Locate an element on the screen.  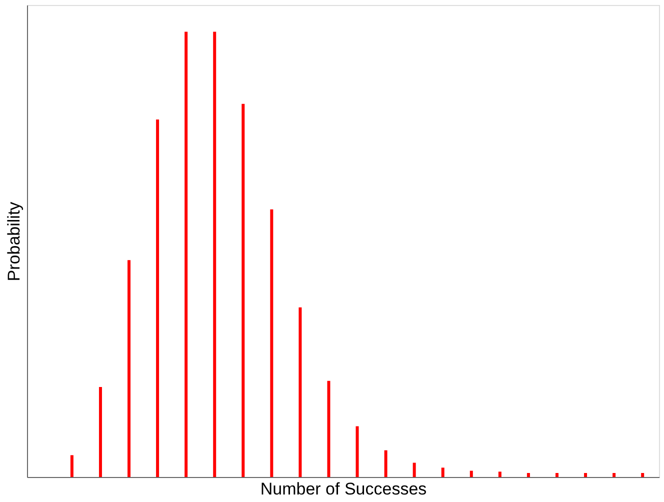
y-axis-title: Probability is located at coordinates (14, 241).